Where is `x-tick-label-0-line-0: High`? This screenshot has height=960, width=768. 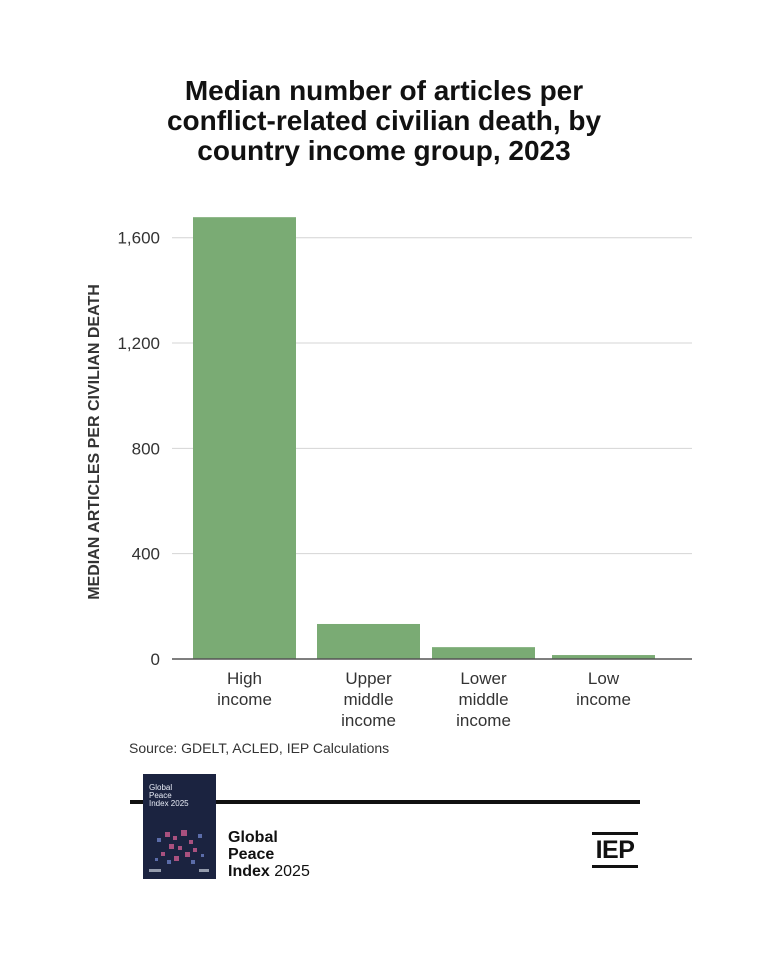 x-tick-label-0-line-0: High is located at coordinates (244, 678).